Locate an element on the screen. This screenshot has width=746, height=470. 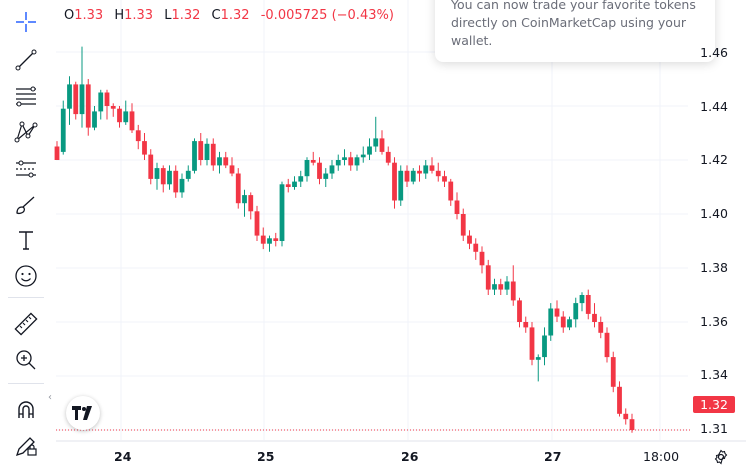
forecast-icon is located at coordinates (26, 169).